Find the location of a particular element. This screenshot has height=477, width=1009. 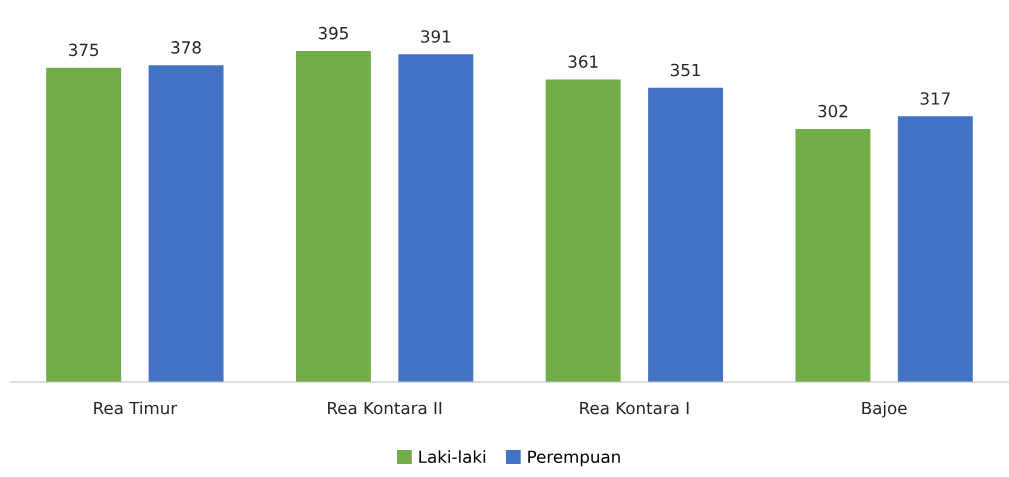

data-label: 378 is located at coordinates (186, 47).